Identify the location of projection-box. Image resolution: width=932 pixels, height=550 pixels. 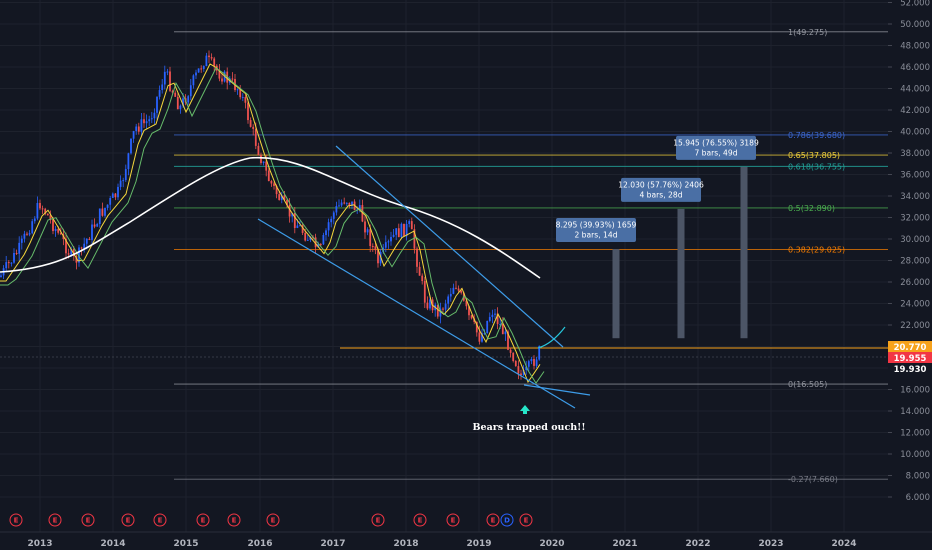
(661, 189).